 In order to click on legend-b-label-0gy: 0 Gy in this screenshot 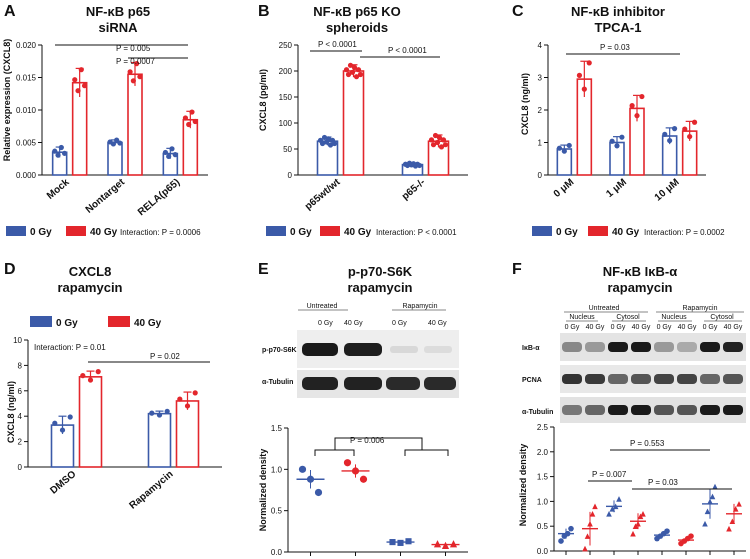, I will do `click(301, 232)`.